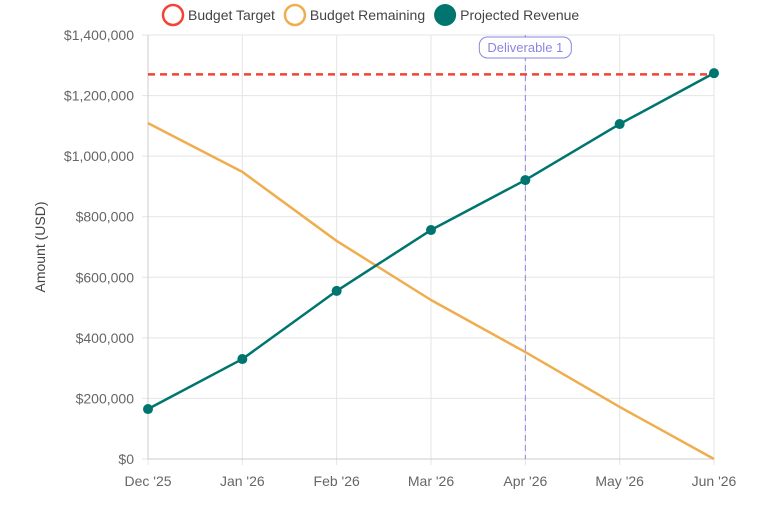 This screenshot has height=507, width=772. I want to click on y-tick-label: $600,000, so click(105, 277).